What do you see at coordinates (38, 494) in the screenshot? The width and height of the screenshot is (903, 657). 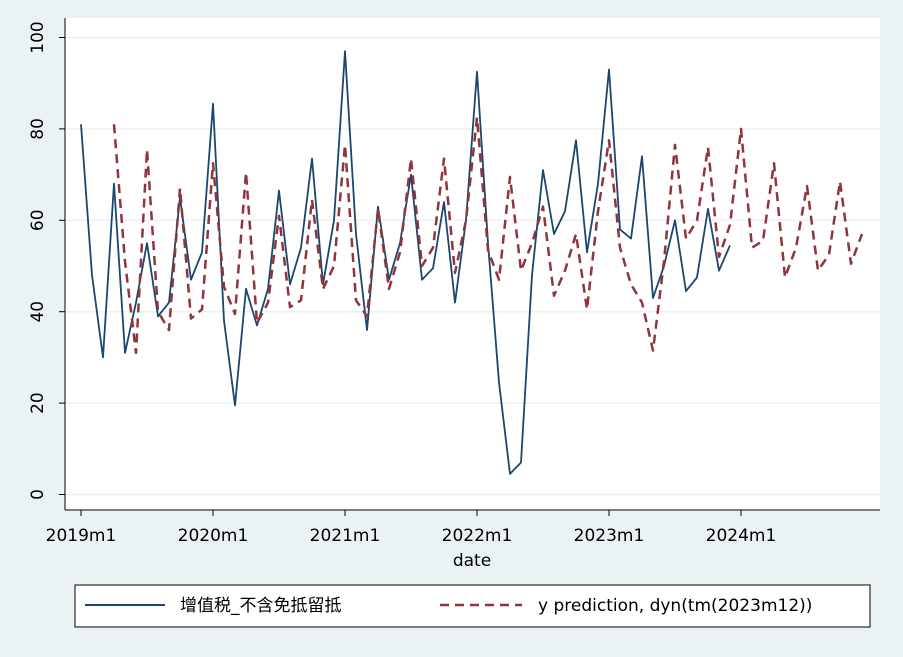 I see `y-tick-label: 0` at bounding box center [38, 494].